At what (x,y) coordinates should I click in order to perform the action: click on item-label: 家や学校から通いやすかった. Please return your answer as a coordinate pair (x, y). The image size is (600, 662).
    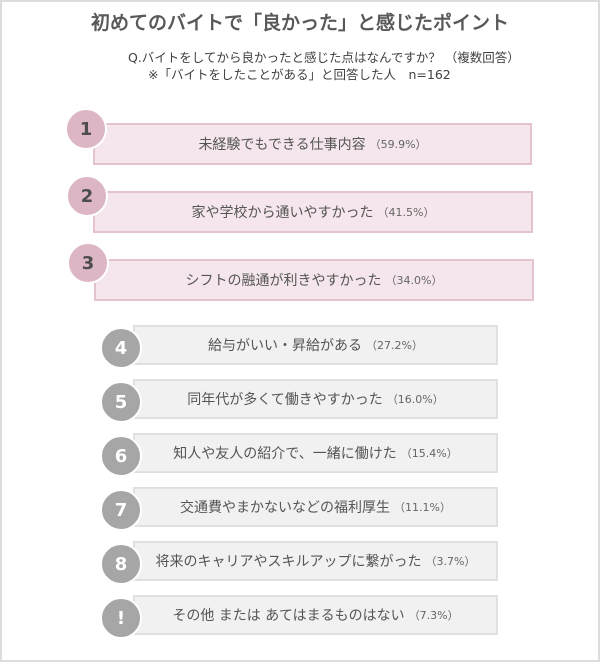
    Looking at the image, I should click on (282, 213).